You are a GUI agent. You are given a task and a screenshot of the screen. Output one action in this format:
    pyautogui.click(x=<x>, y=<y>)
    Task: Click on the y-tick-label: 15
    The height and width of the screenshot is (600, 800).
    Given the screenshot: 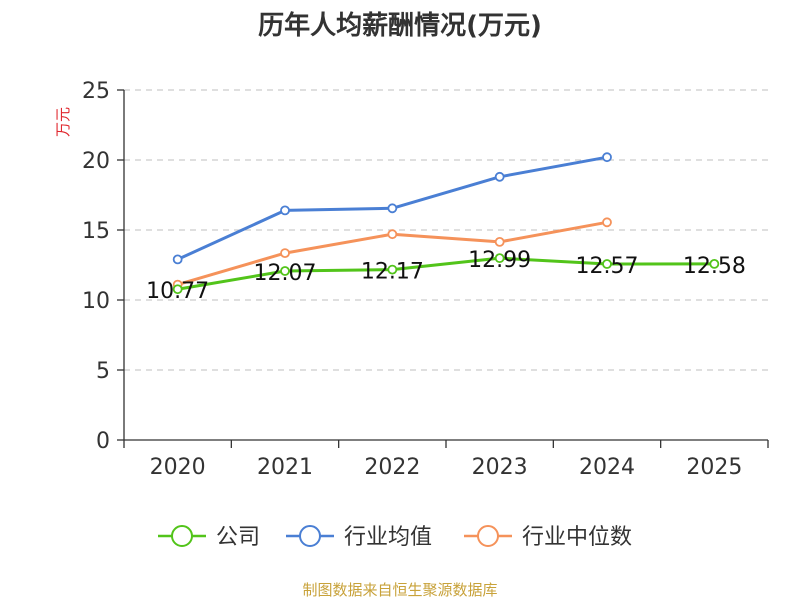 What is the action you would take?
    pyautogui.click(x=96, y=231)
    